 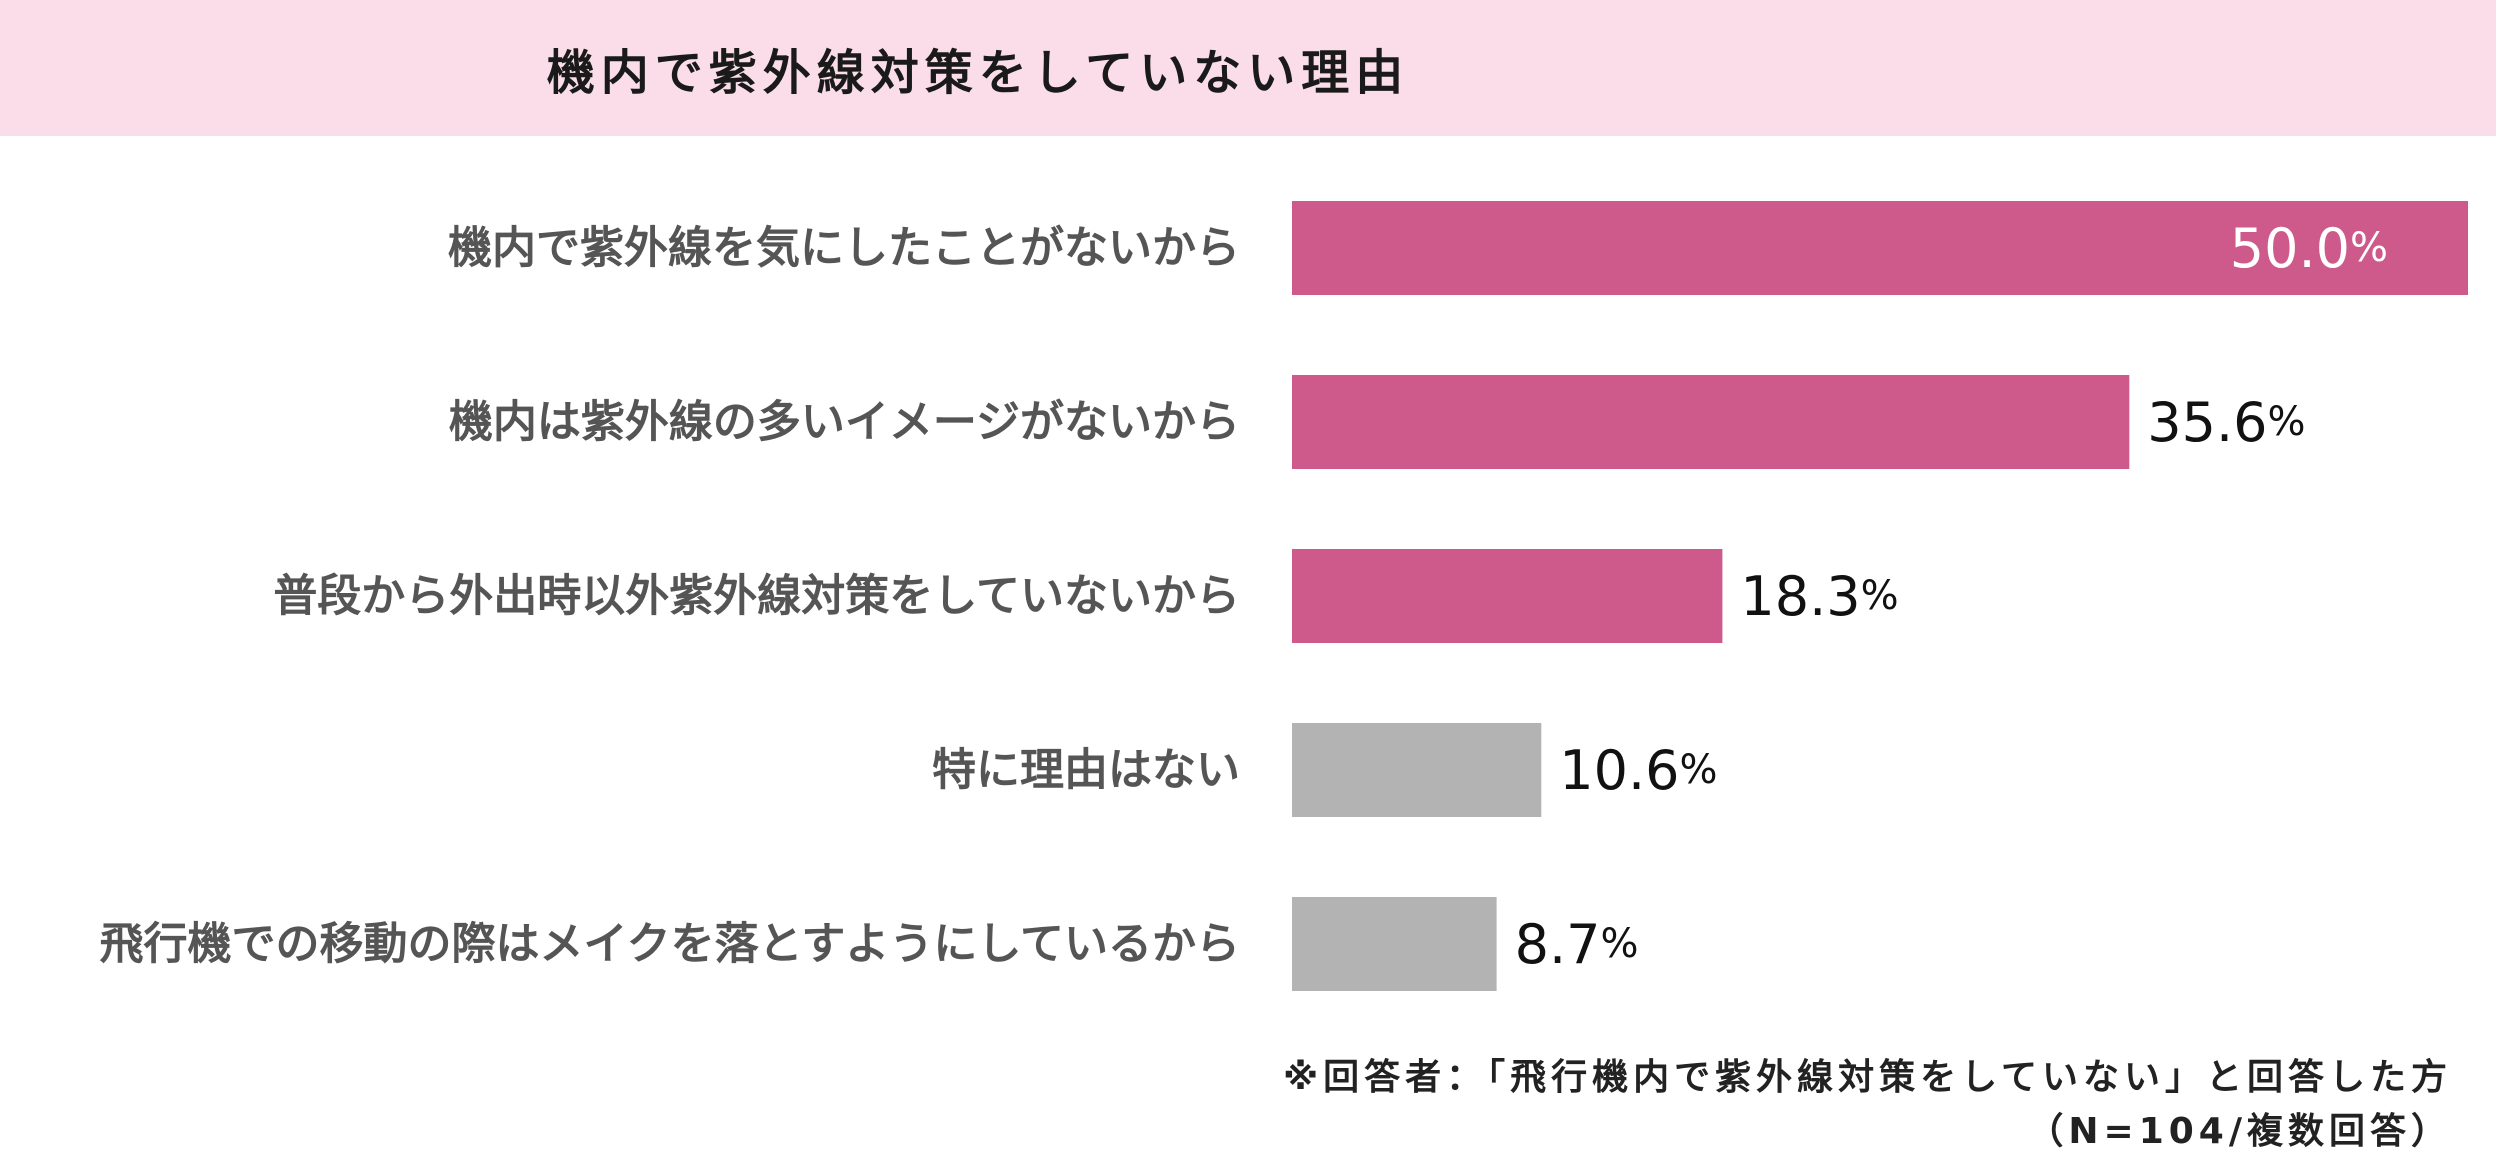 What do you see at coordinates (844, 248) in the screenshot?
I see `category-label-1: 機内で紫外線を気にしたことがないから` at bounding box center [844, 248].